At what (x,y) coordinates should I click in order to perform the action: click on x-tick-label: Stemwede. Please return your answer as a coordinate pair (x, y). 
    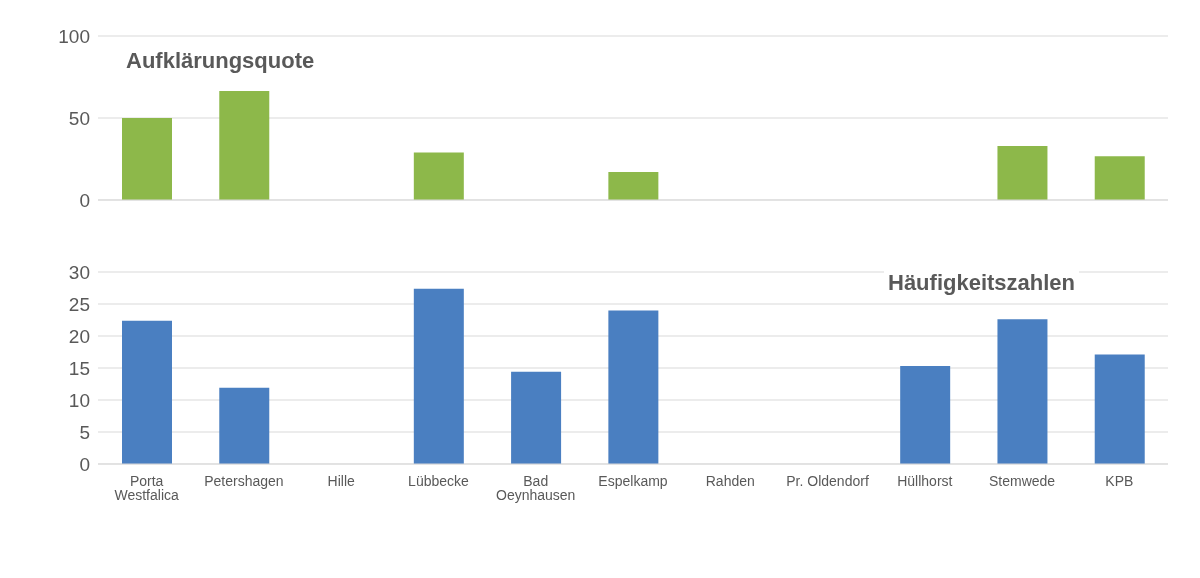
    Looking at the image, I should click on (1022, 480).